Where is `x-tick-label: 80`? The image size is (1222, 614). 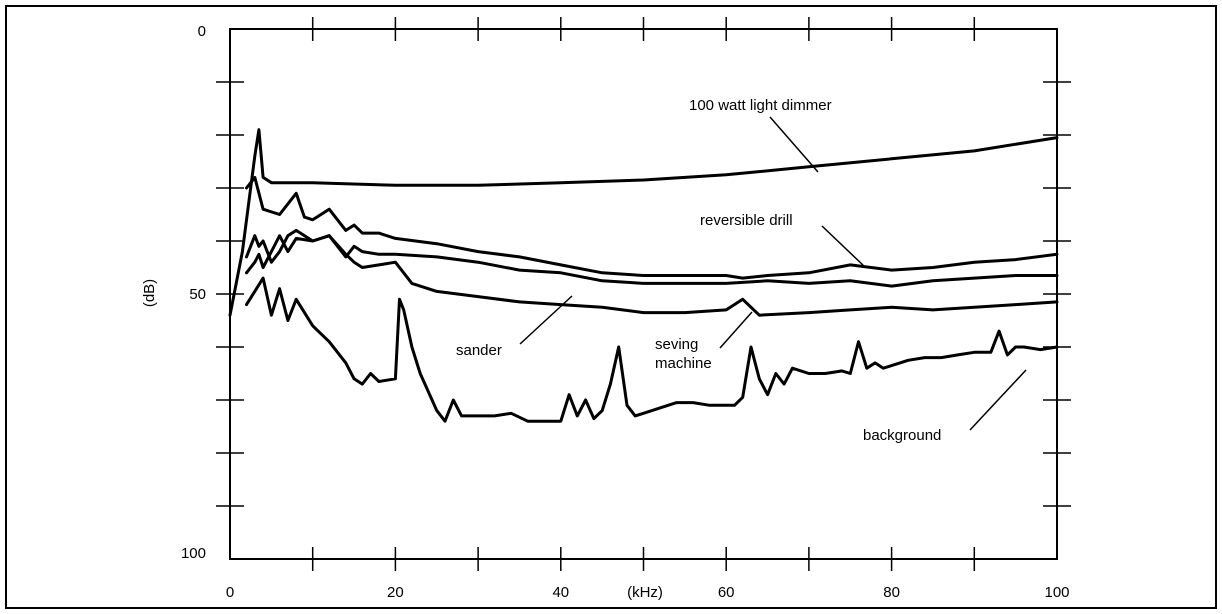 x-tick-label: 80 is located at coordinates (891, 592).